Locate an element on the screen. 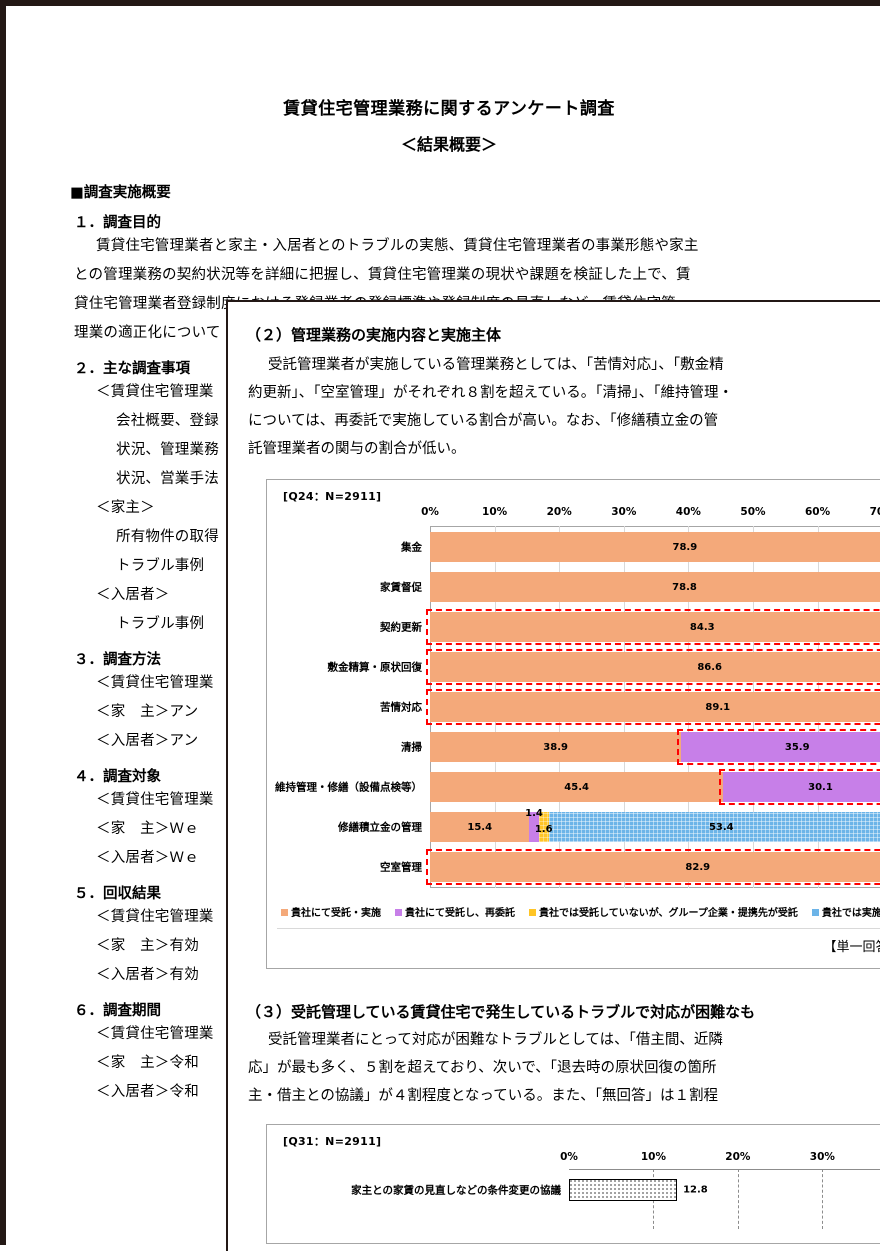 The image size is (880, 1251). body-line: 状況、管理業務 is located at coordinates (167, 450).